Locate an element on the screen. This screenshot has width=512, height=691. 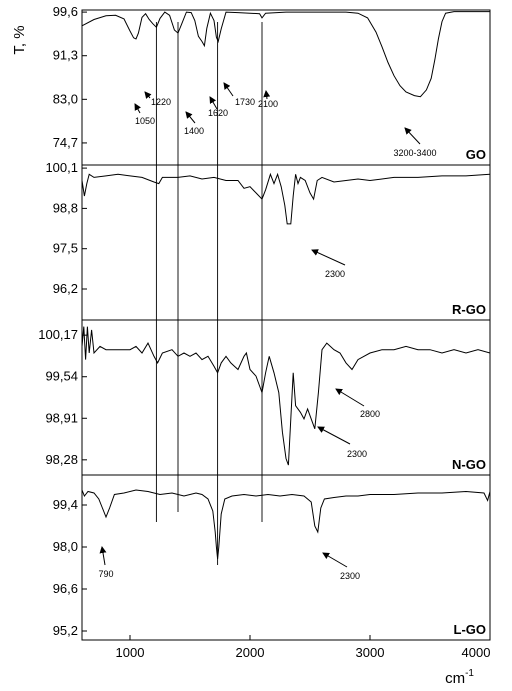
x-axis: 1000 2000 3000 4000 is located at coordinates (303, 647).